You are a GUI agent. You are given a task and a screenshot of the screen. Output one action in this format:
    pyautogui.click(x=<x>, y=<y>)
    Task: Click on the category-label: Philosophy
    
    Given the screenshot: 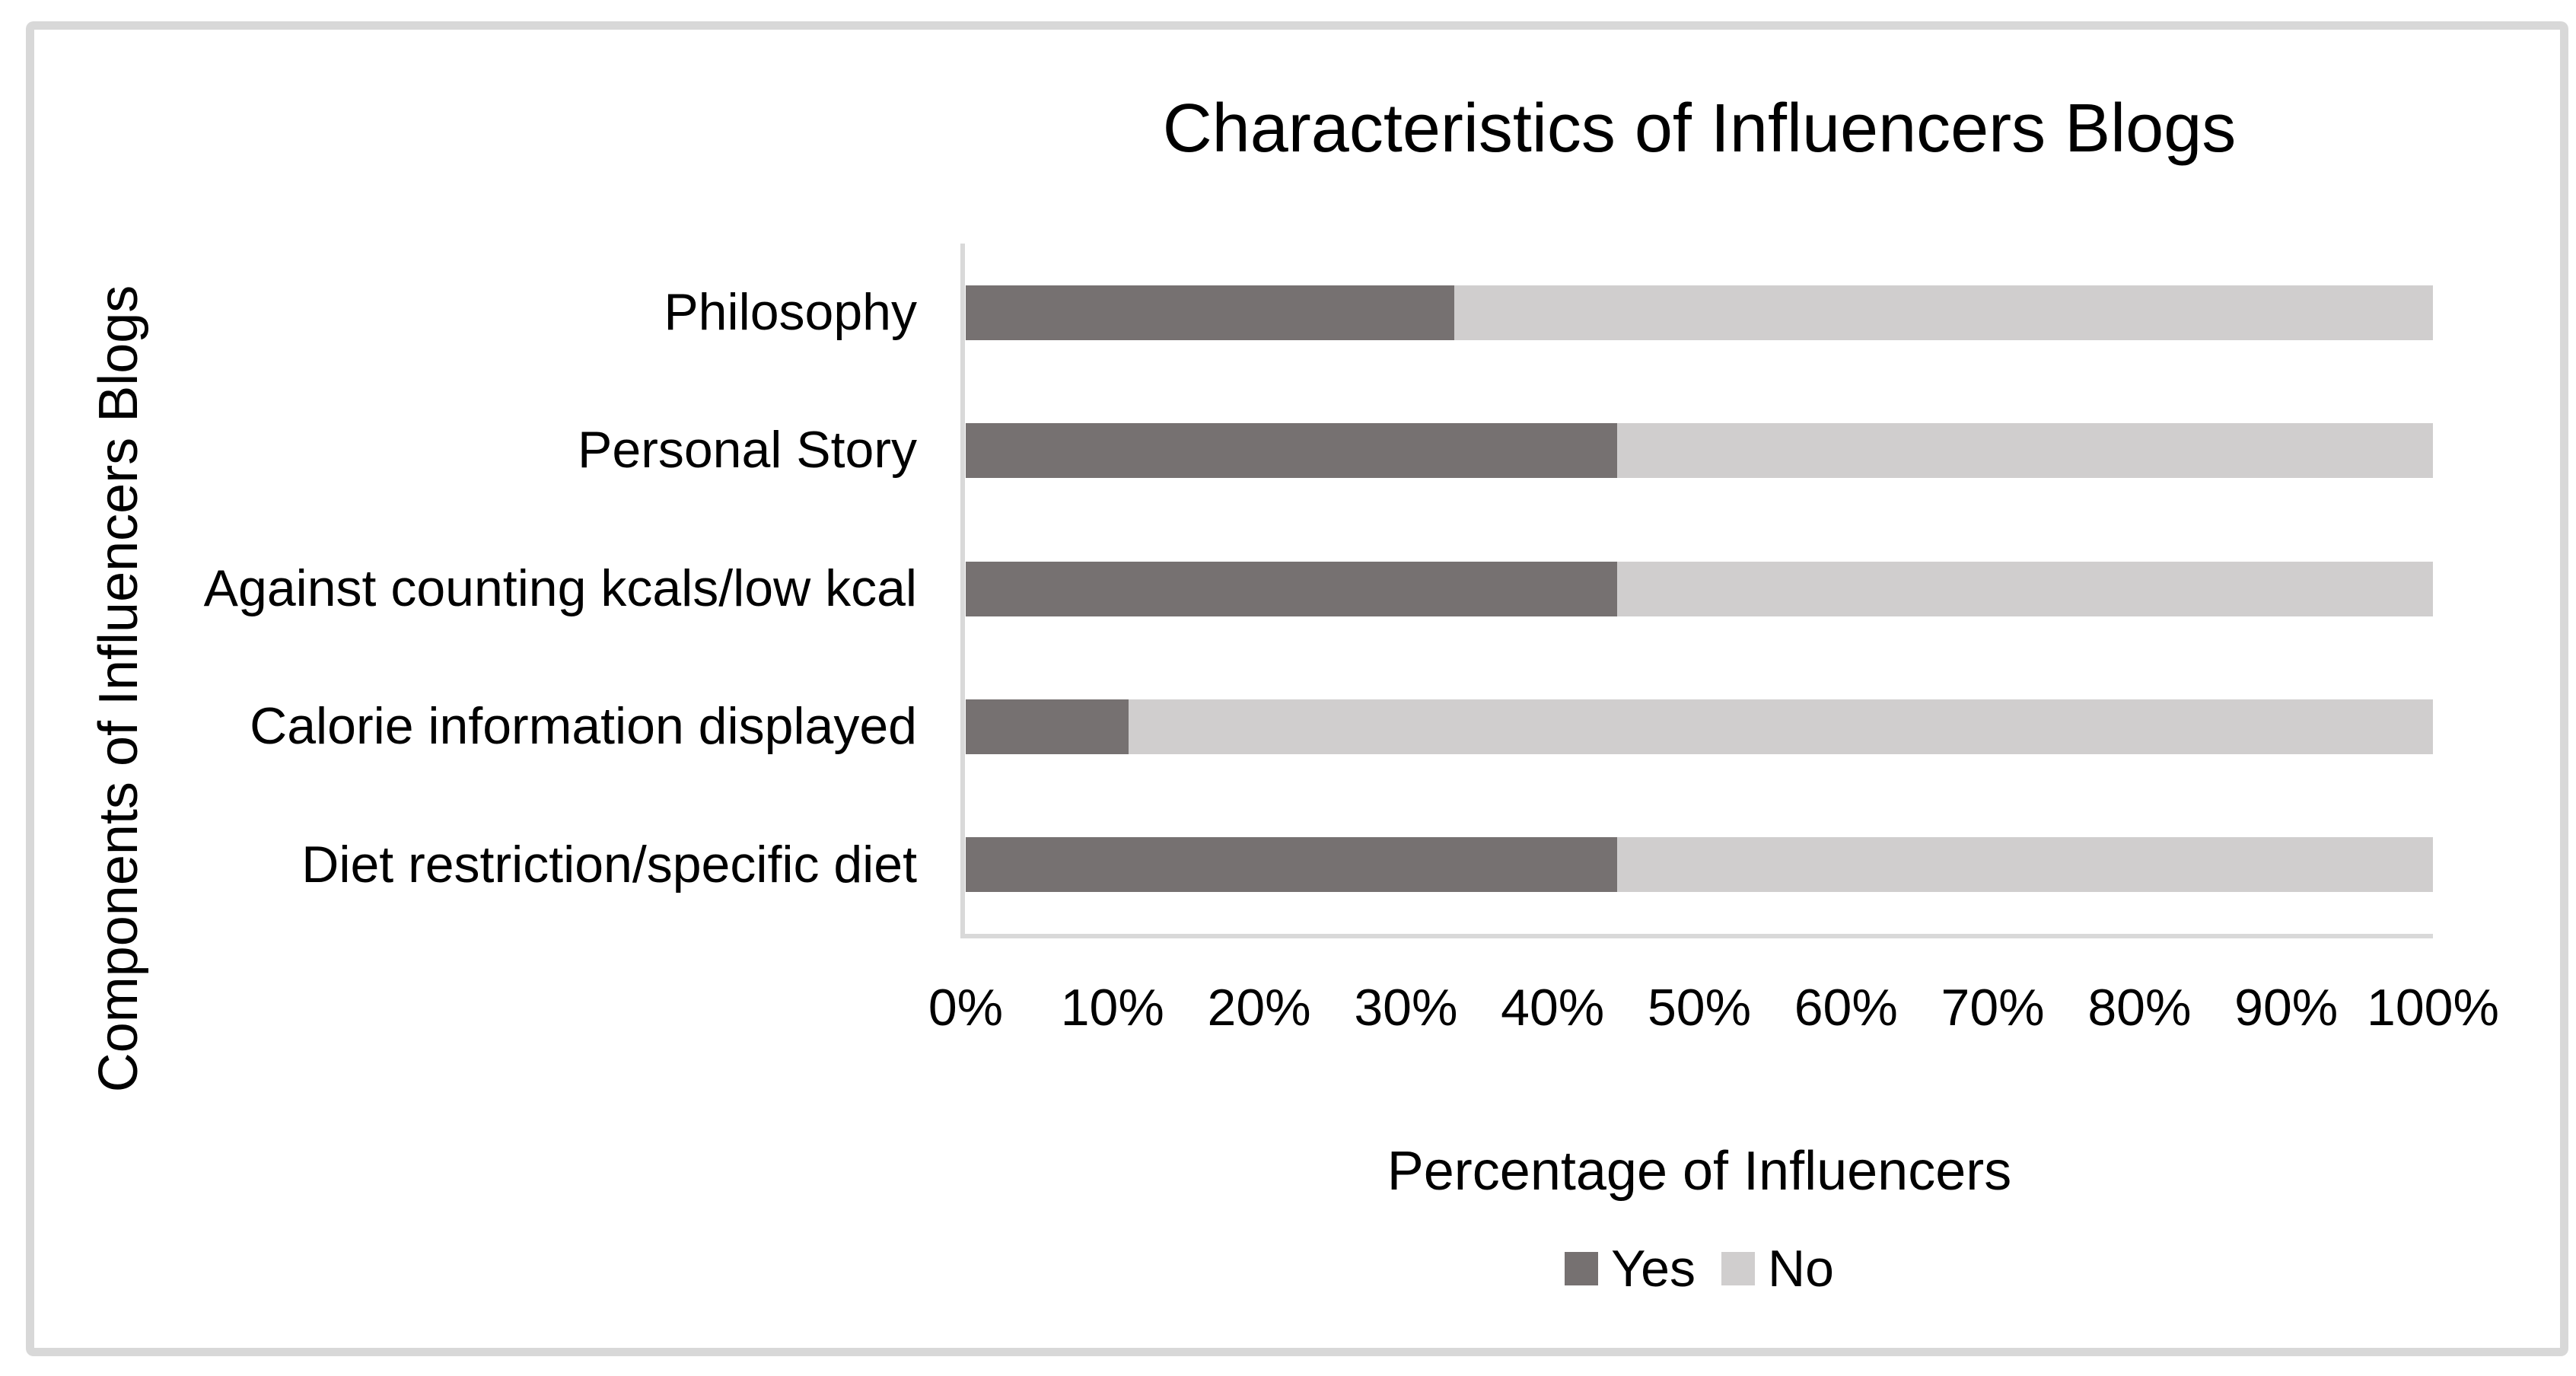 What is the action you would take?
    pyautogui.click(x=790, y=312)
    